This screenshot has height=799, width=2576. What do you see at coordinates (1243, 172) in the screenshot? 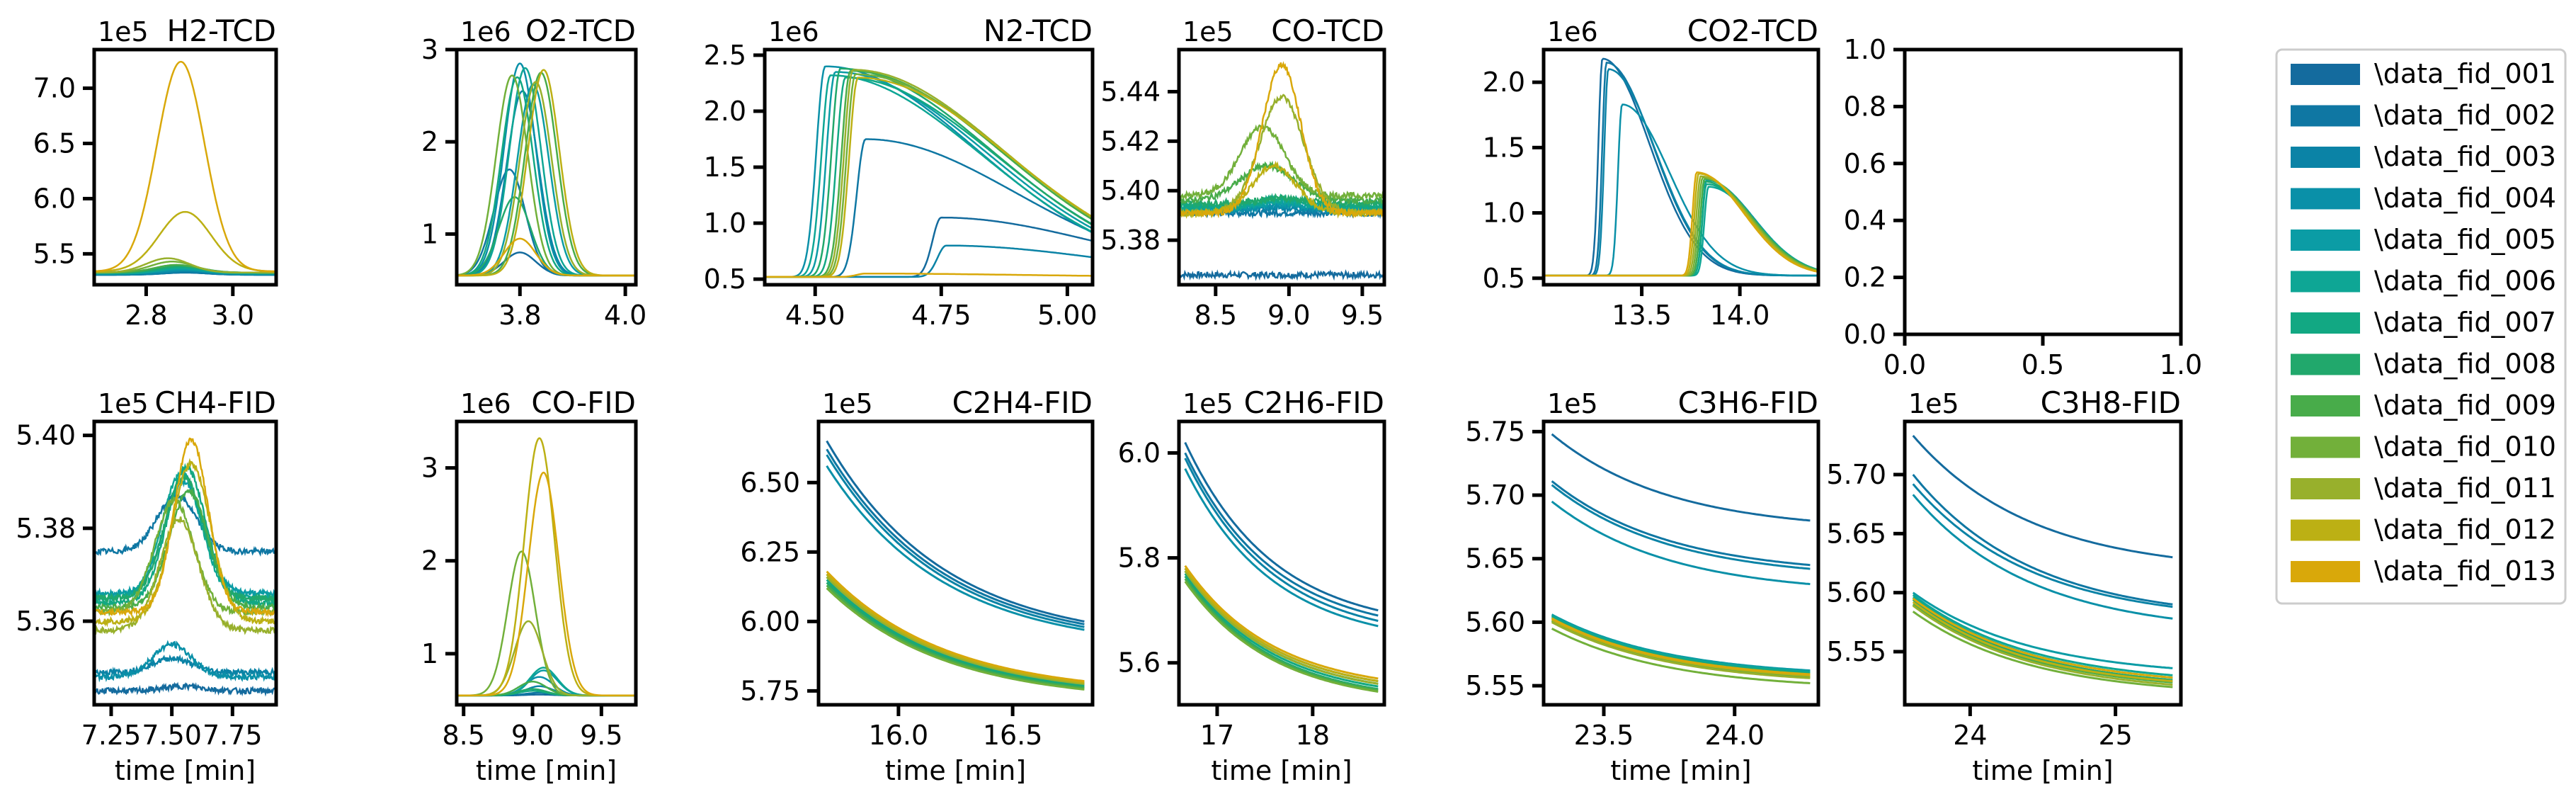
I see `subplot-co-tcd: 8.5 9.0 9.5 5.38 5.40 5.42 5.44 1e5 CO-TCD` at bounding box center [1243, 172].